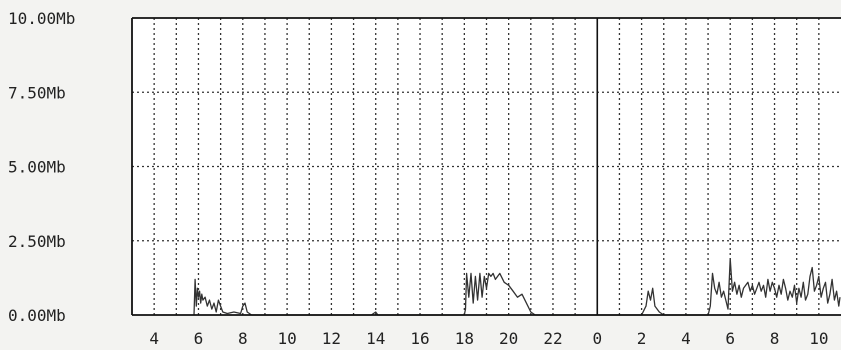 This screenshot has height=350, width=841. Describe the element at coordinates (375, 338) in the screenshot. I see `x-tick-label: 14` at that location.